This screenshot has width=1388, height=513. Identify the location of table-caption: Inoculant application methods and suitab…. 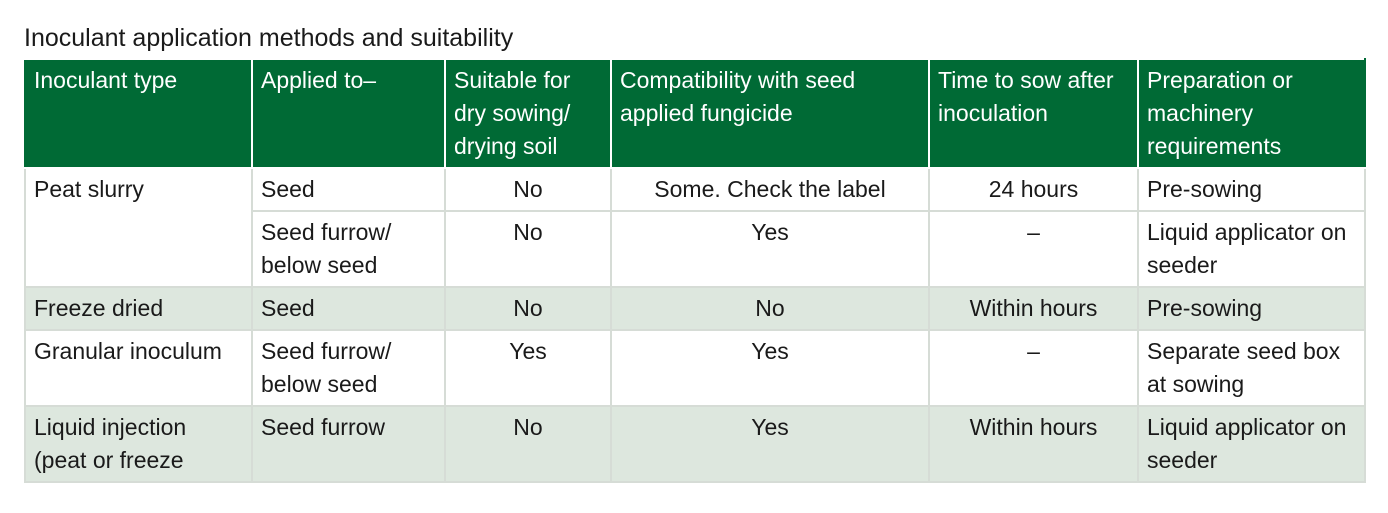
(269, 38).